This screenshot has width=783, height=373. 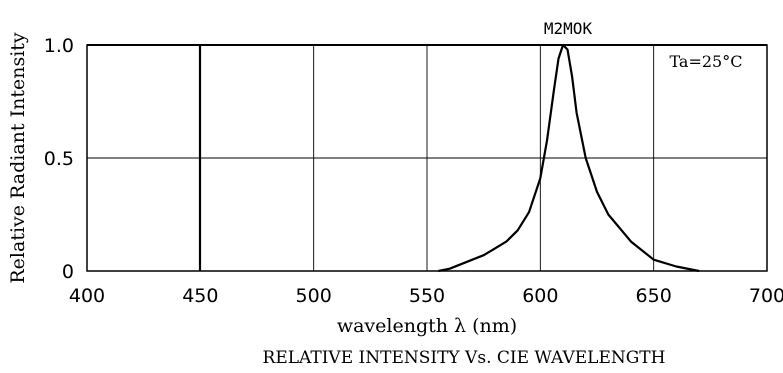 I want to click on x-tick-label: 450, so click(x=200, y=296).